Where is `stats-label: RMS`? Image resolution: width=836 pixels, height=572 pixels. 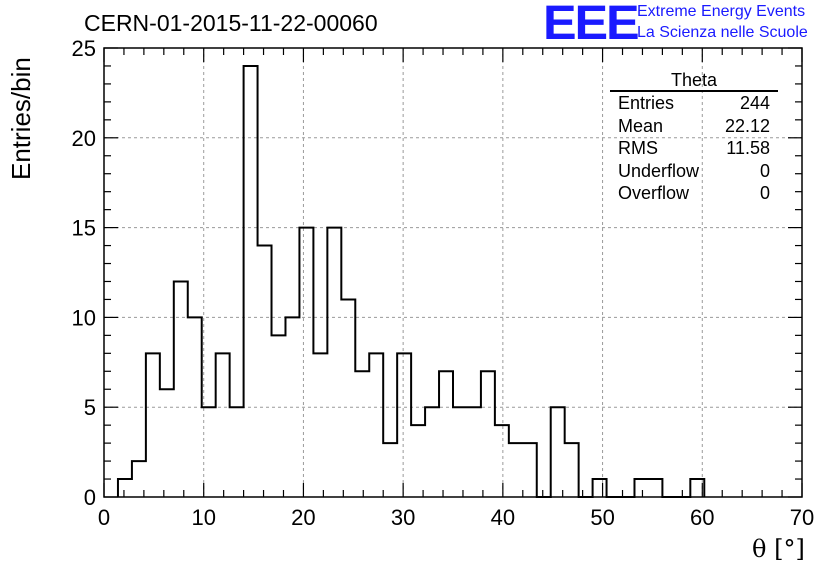 stats-label: RMS is located at coordinates (638, 148).